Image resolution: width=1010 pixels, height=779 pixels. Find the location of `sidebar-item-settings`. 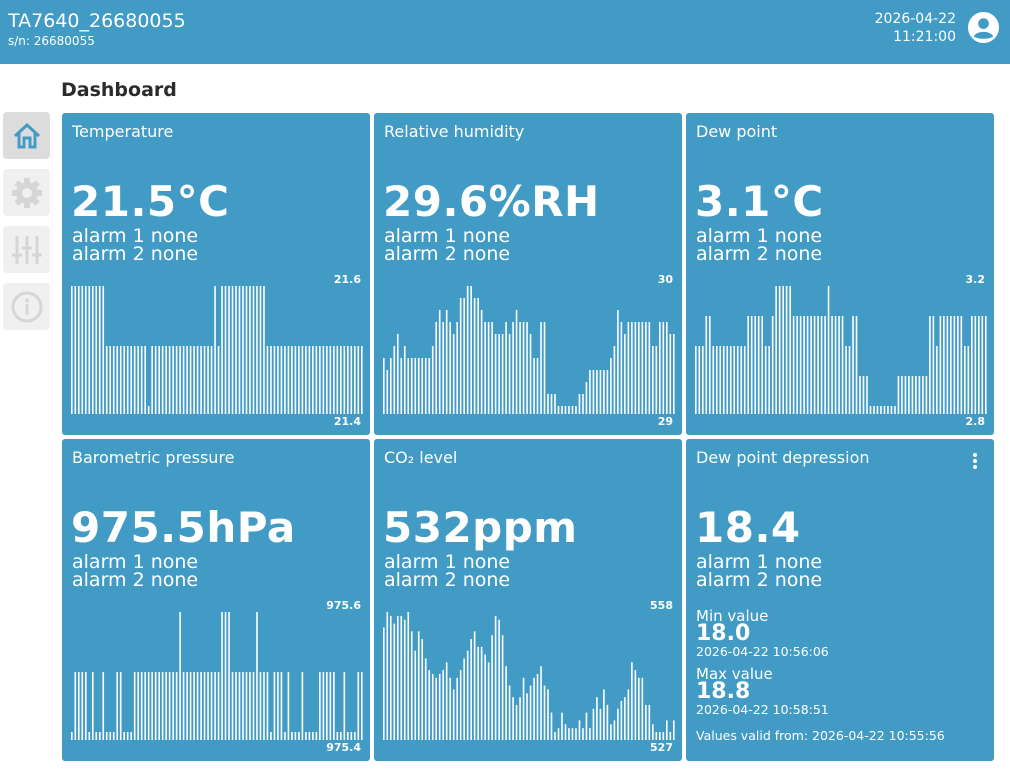

sidebar-item-settings is located at coordinates (26, 192).